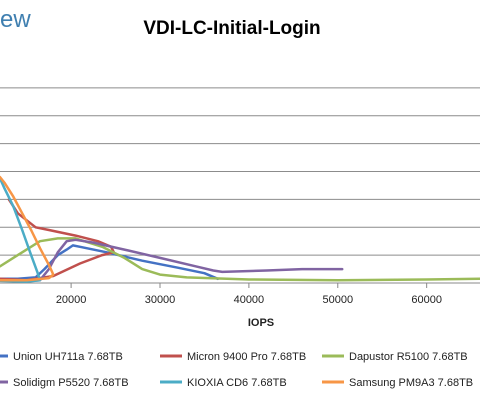  I want to click on x-tick-label-1: 30000, so click(160, 300).